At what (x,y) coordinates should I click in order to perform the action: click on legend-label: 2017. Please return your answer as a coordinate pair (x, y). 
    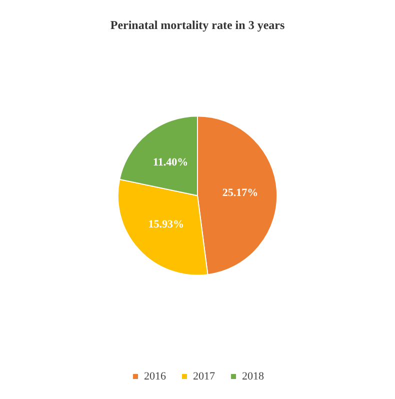
    Looking at the image, I should click on (204, 376).